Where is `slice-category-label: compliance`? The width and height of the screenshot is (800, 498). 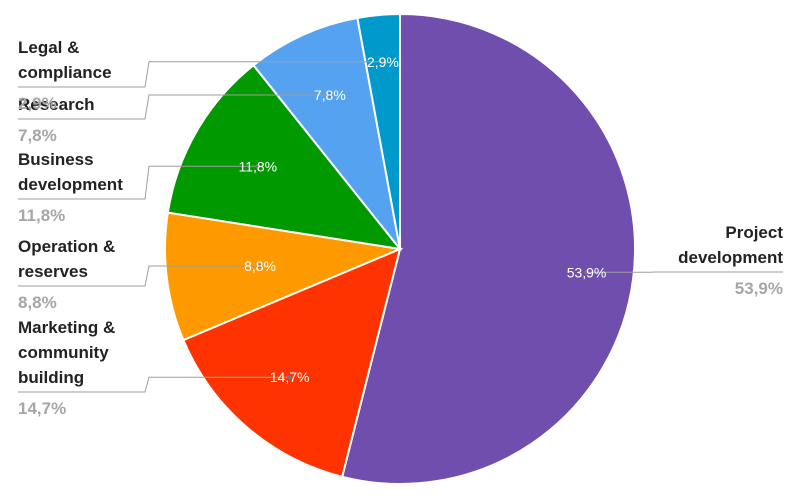
slice-category-label: compliance is located at coordinates (65, 72).